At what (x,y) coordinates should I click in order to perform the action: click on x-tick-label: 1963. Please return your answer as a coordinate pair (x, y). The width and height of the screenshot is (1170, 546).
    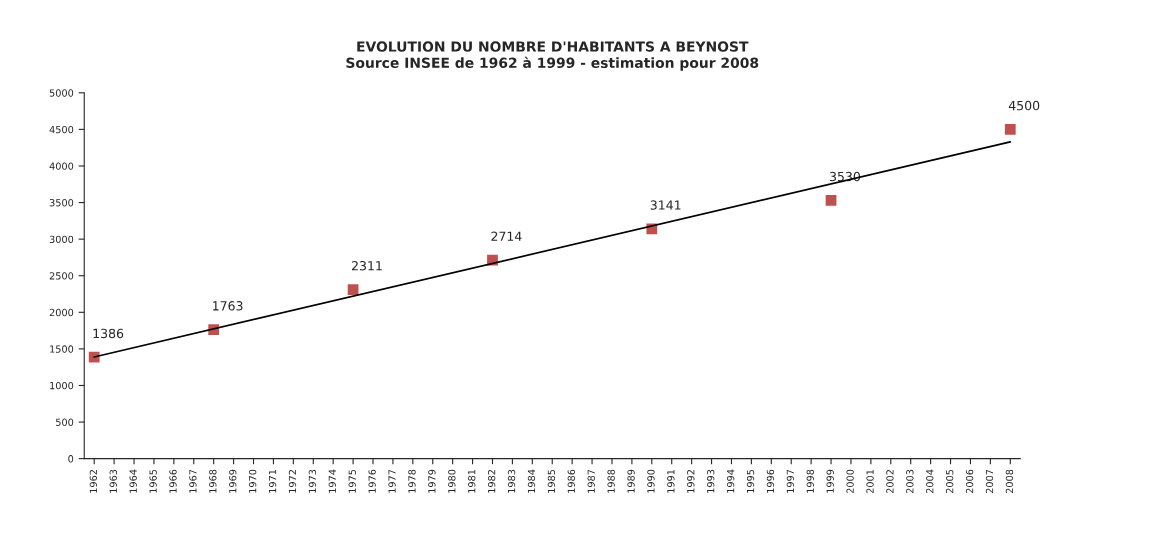
    Looking at the image, I should click on (113, 481).